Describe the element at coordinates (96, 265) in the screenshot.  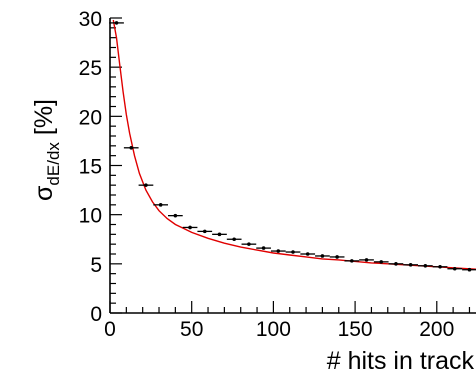
I see `y-tick-label: 5` at that location.